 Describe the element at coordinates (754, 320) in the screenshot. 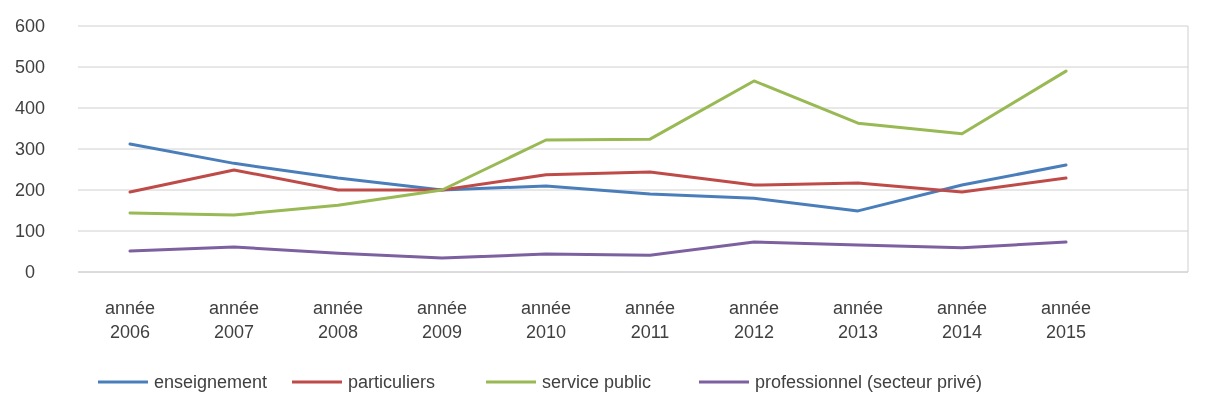

I see `x-tick-label: année 2012` at that location.